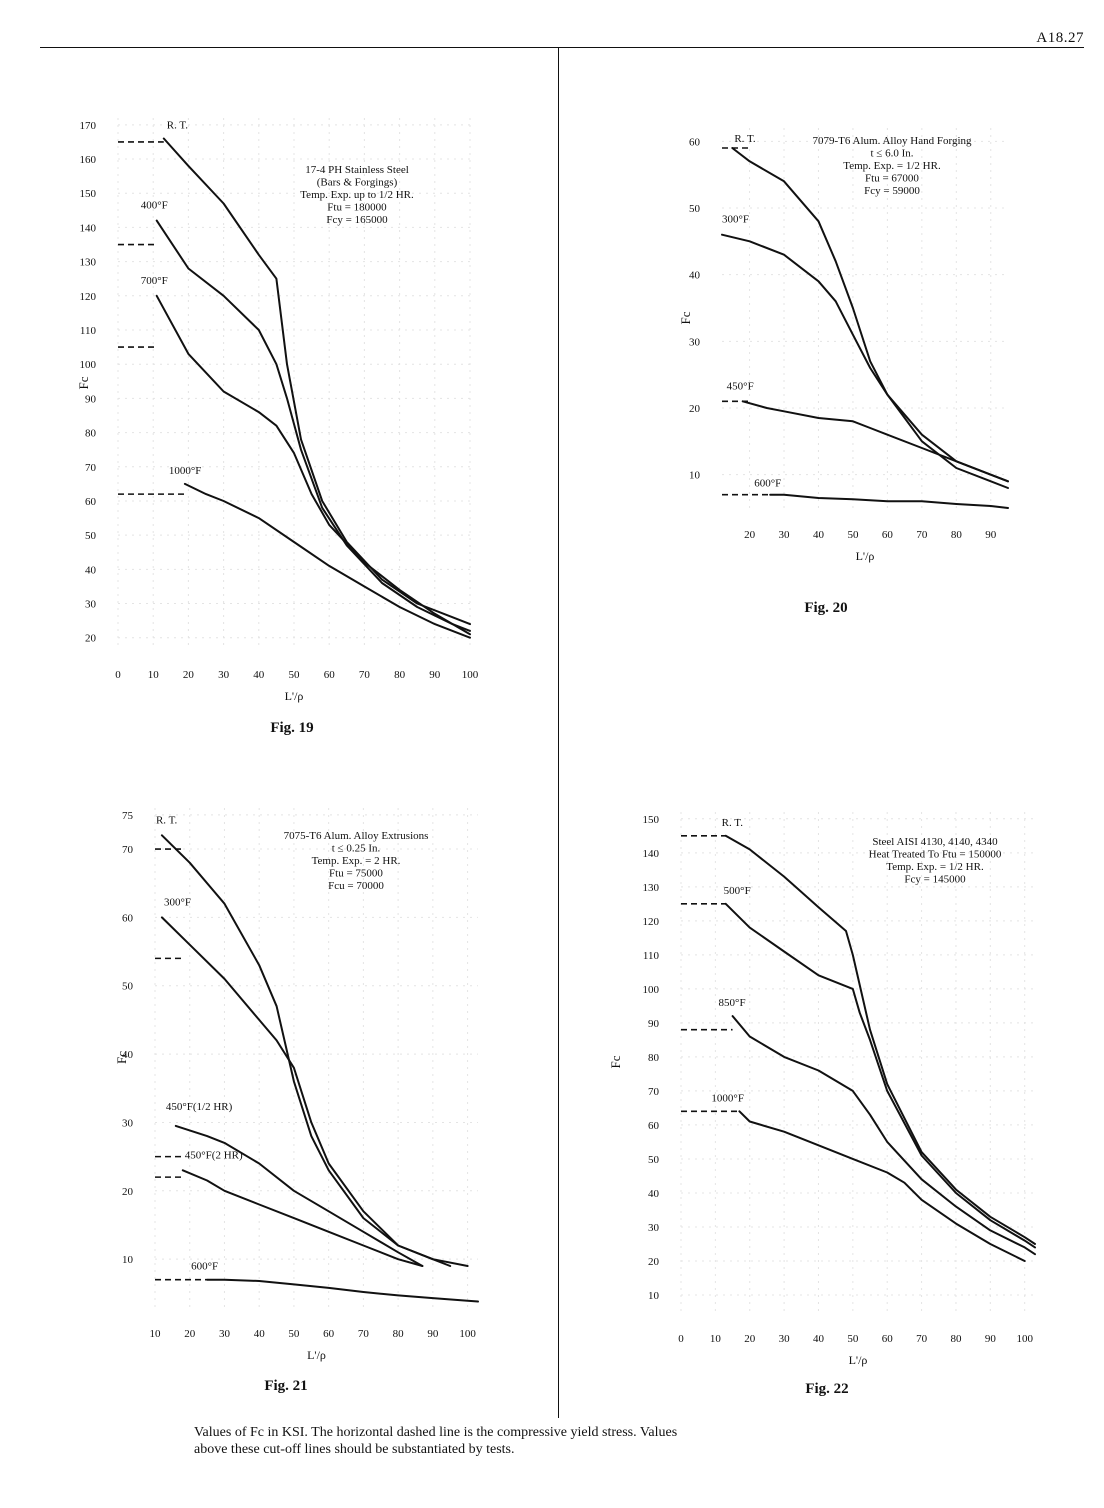  Describe the element at coordinates (1060, 38) in the screenshot. I see `page-number: A18.27` at that location.